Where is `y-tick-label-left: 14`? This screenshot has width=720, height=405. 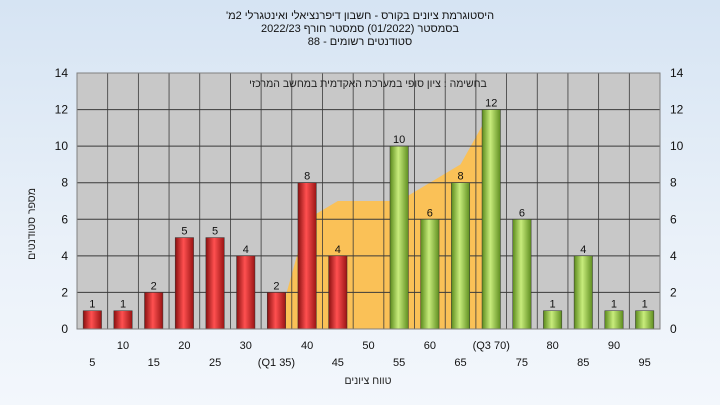
y-tick-label-left: 14 is located at coordinates (62, 73).